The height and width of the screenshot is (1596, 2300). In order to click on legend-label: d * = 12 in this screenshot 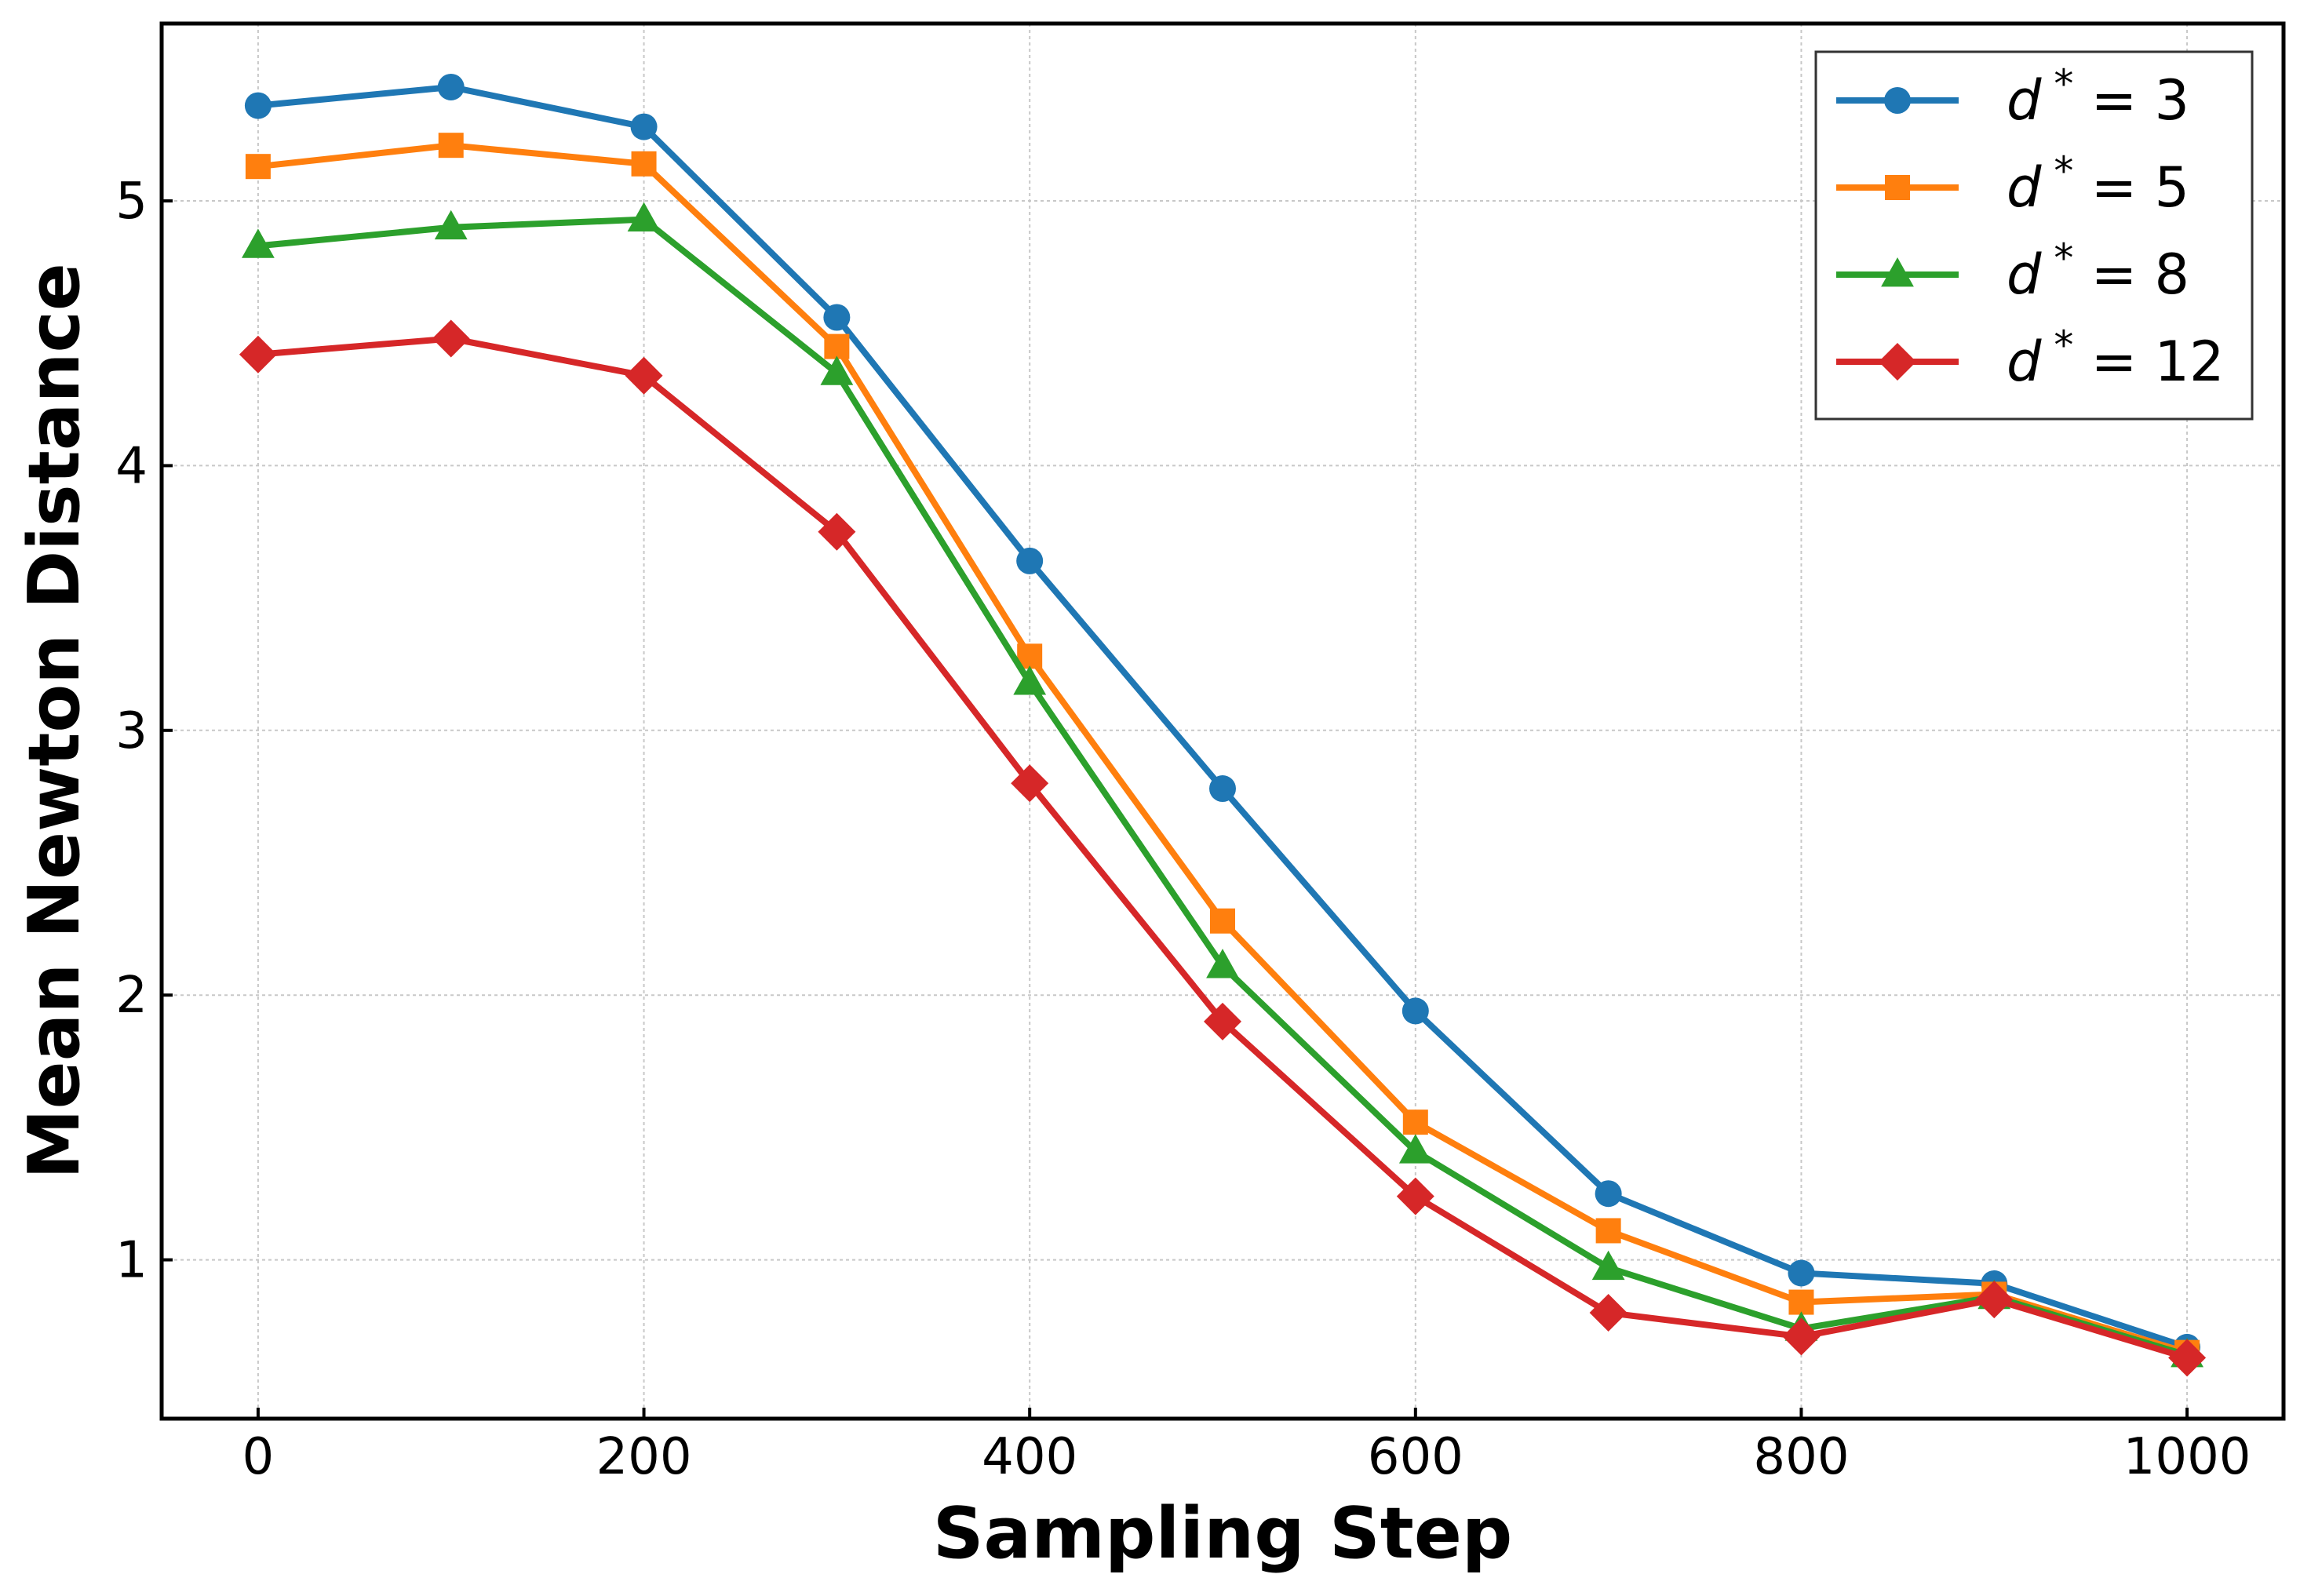, I will do `click(2116, 358)`.